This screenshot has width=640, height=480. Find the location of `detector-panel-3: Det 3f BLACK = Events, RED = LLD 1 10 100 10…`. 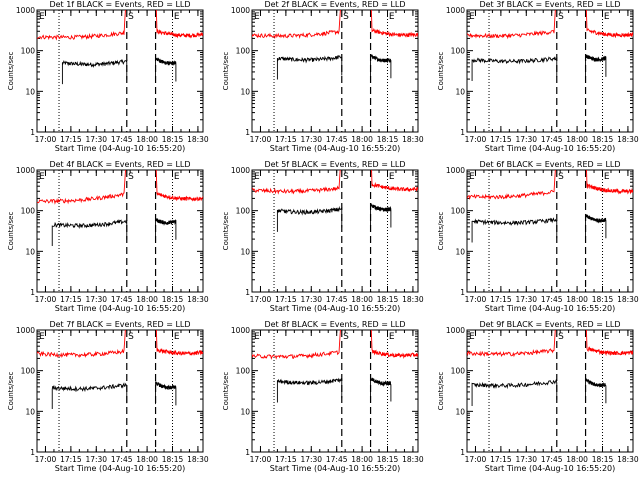

detector-panel-3: Det 3f BLACK = Events, RED = LLD 1 10 100 10… is located at coordinates (538, 76).